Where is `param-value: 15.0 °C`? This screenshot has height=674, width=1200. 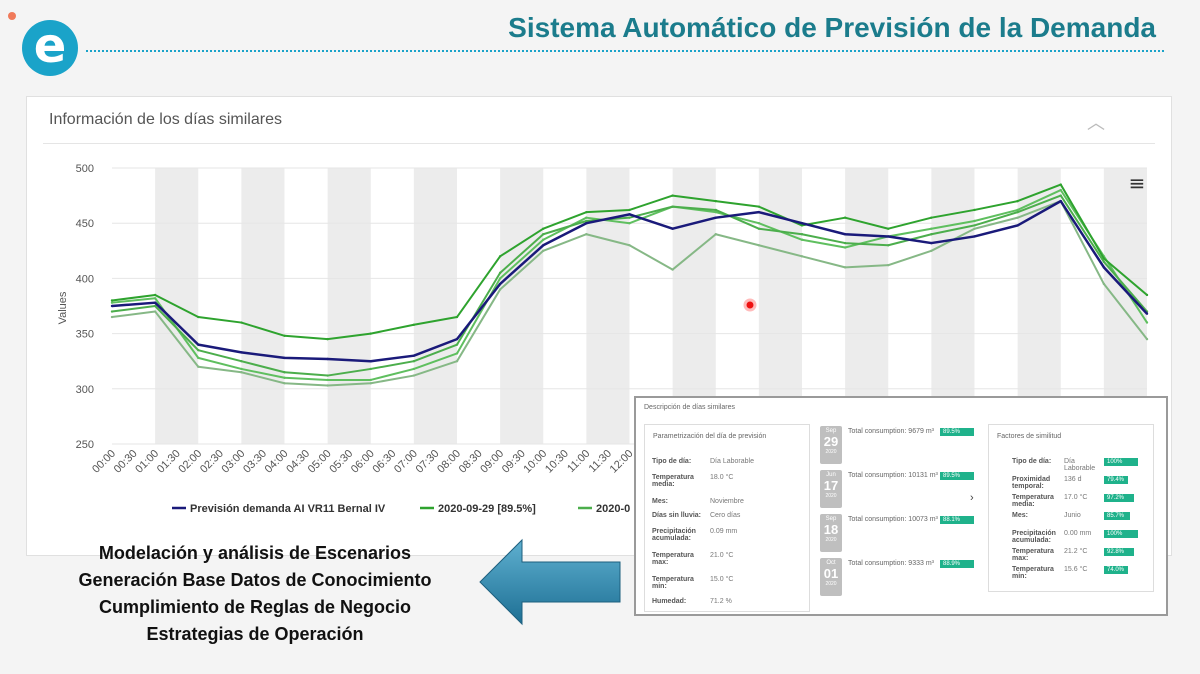
param-value: 15.0 °C is located at coordinates (722, 579).